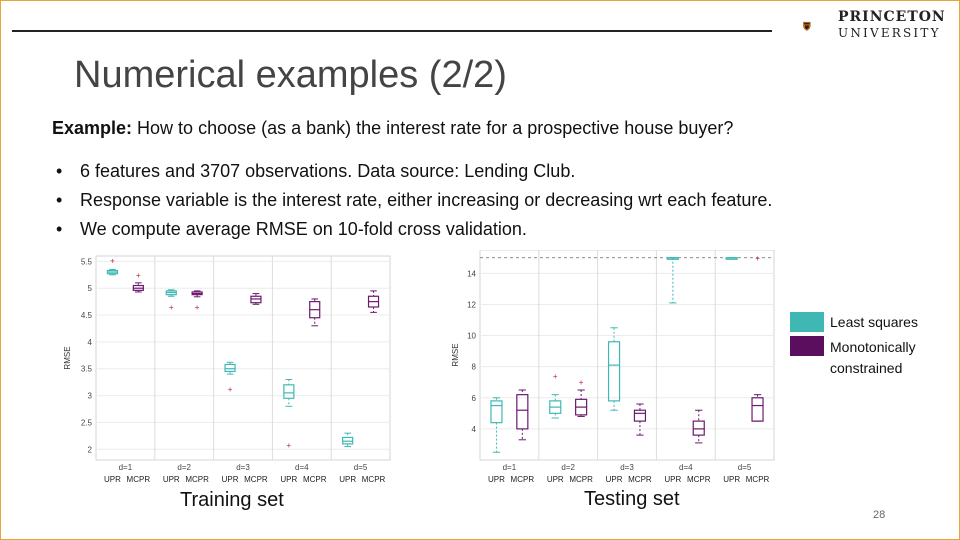 Image resolution: width=960 pixels, height=540 pixels. Describe the element at coordinates (471, 304) in the screenshot. I see `y-tick-label: 12` at that location.